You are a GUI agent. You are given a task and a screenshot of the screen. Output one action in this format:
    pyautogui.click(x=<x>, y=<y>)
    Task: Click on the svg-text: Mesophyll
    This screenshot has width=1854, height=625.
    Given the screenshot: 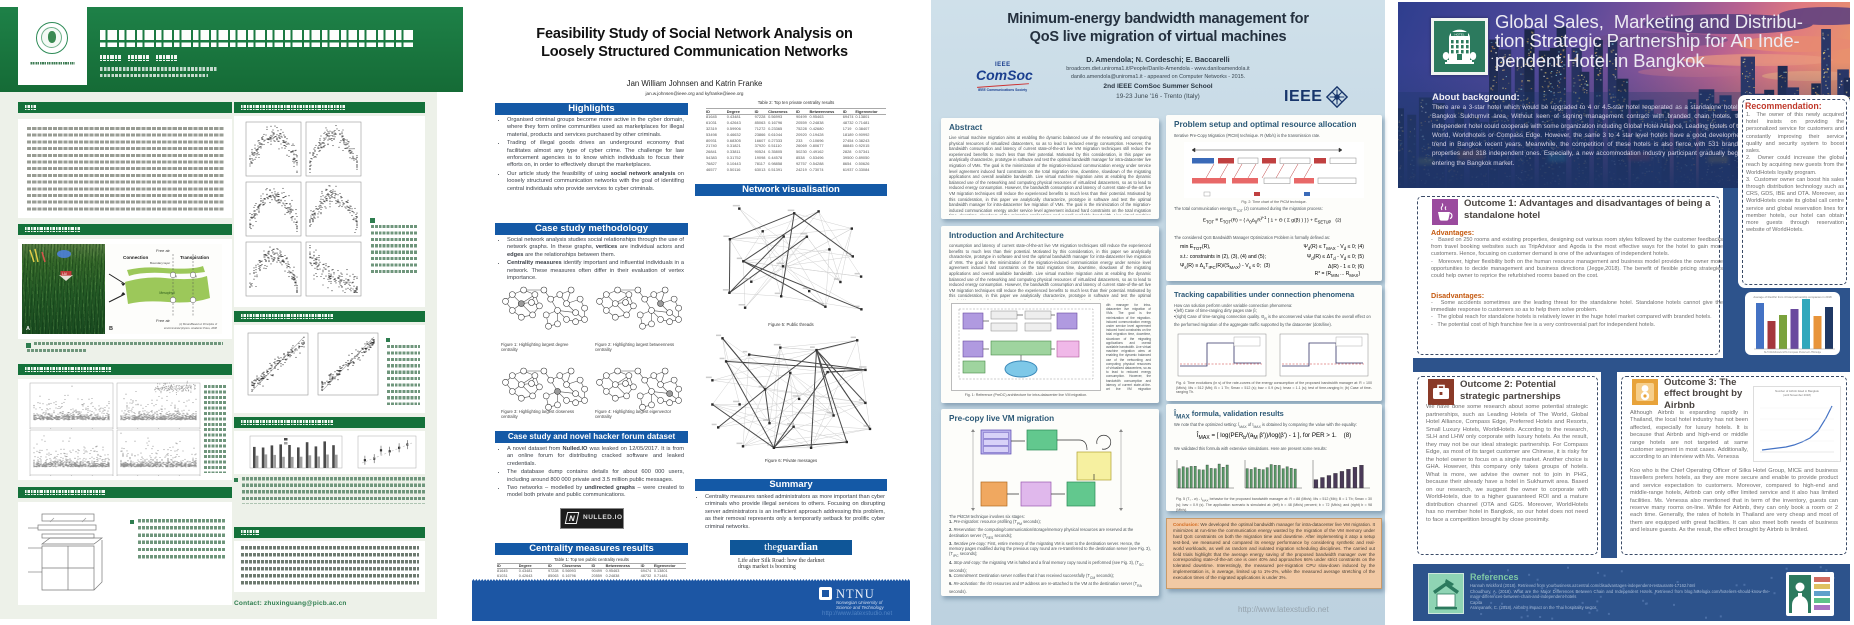 What is the action you would take?
    pyautogui.click(x=167, y=293)
    